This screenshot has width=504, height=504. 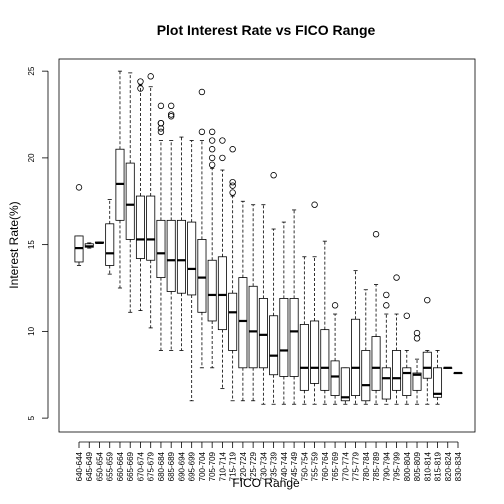 I want to click on y-tick-label: 25, so click(x=31, y=70).